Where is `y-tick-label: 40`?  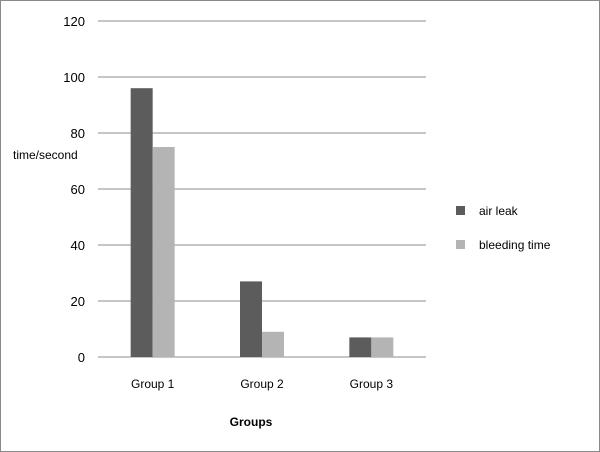 y-tick-label: 40 is located at coordinates (78, 245).